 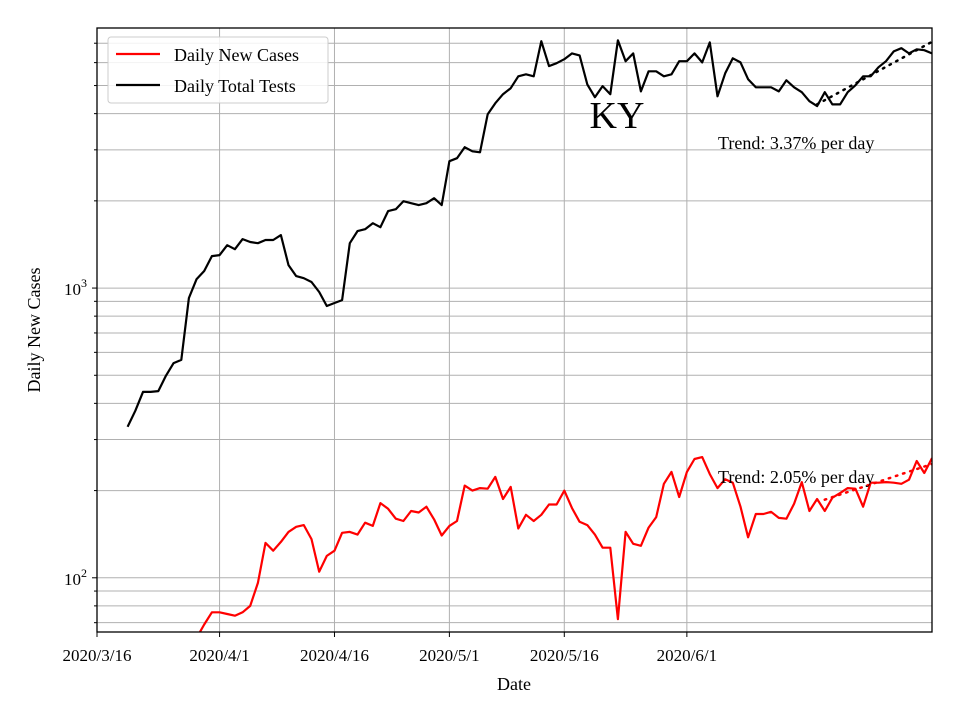 What do you see at coordinates (75, 577) in the screenshot?
I see `y-tick-label: 10²` at bounding box center [75, 577].